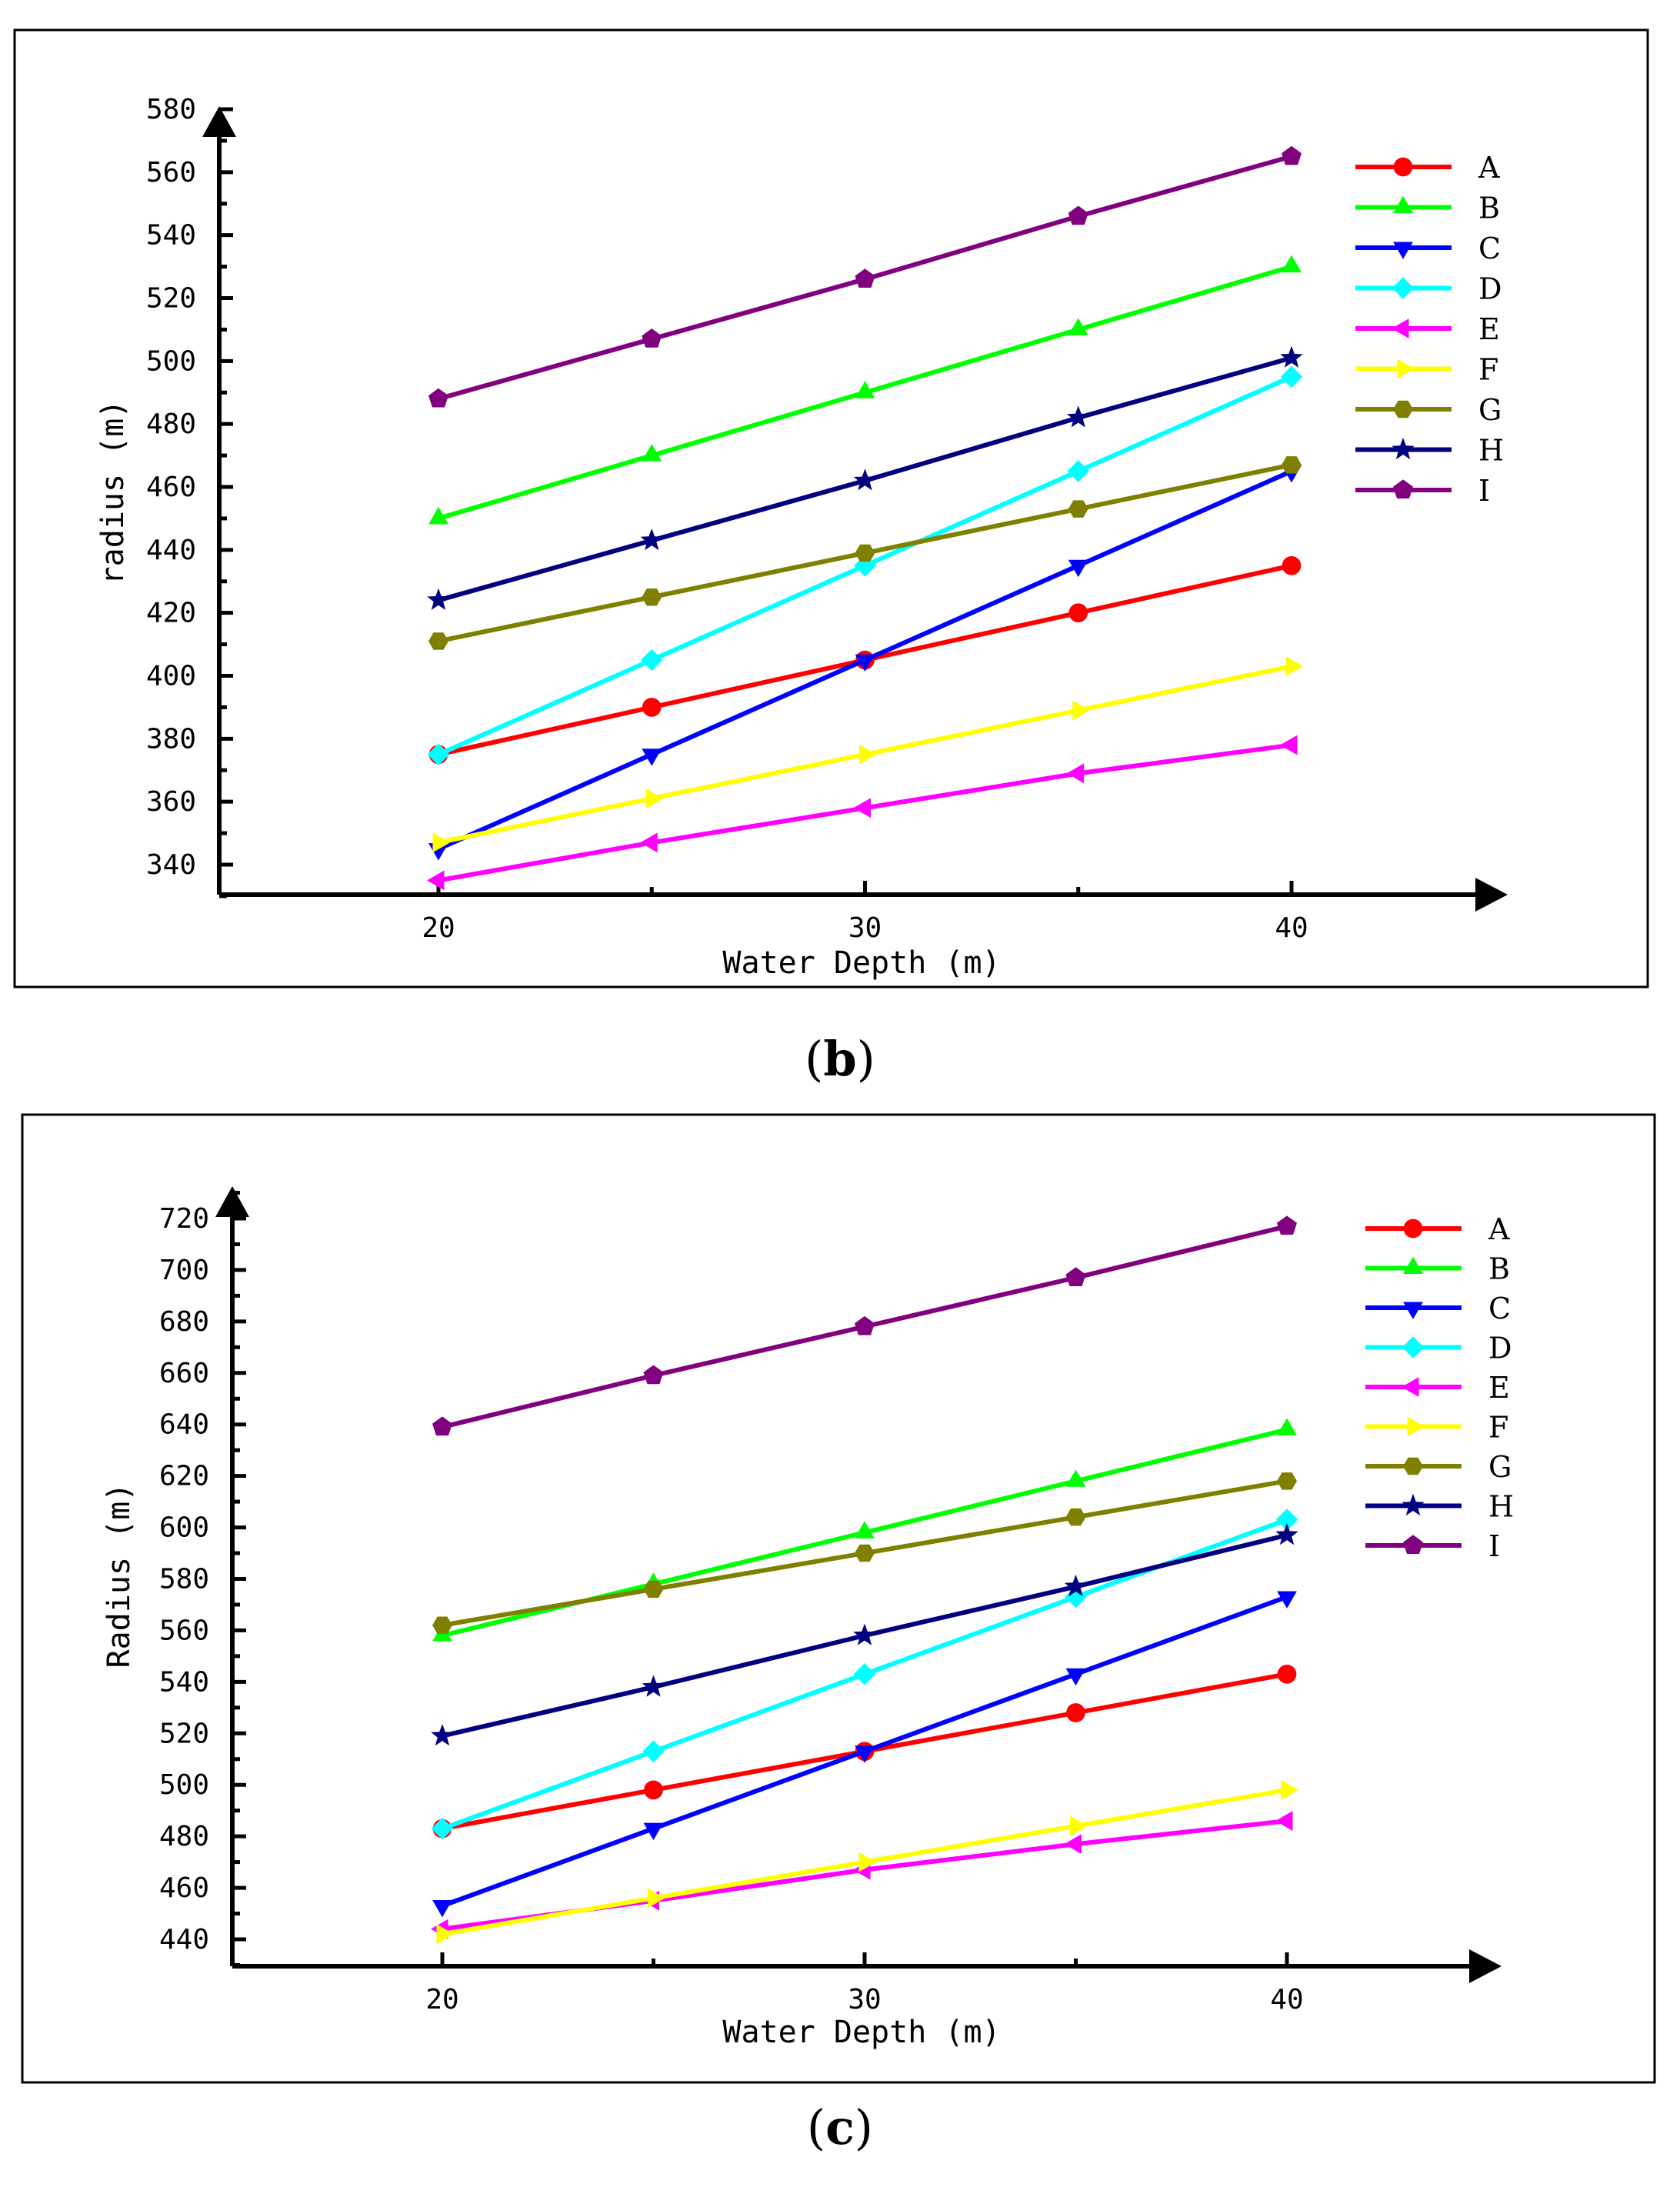  What do you see at coordinates (1490, 248) in the screenshot?
I see `legend-label: C` at bounding box center [1490, 248].